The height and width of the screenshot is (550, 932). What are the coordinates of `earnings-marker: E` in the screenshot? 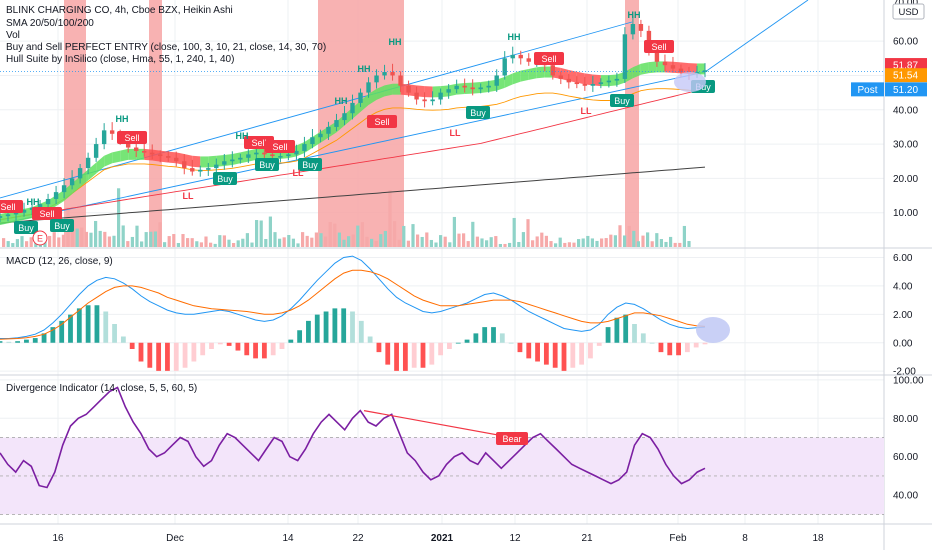 It's located at (40, 238).